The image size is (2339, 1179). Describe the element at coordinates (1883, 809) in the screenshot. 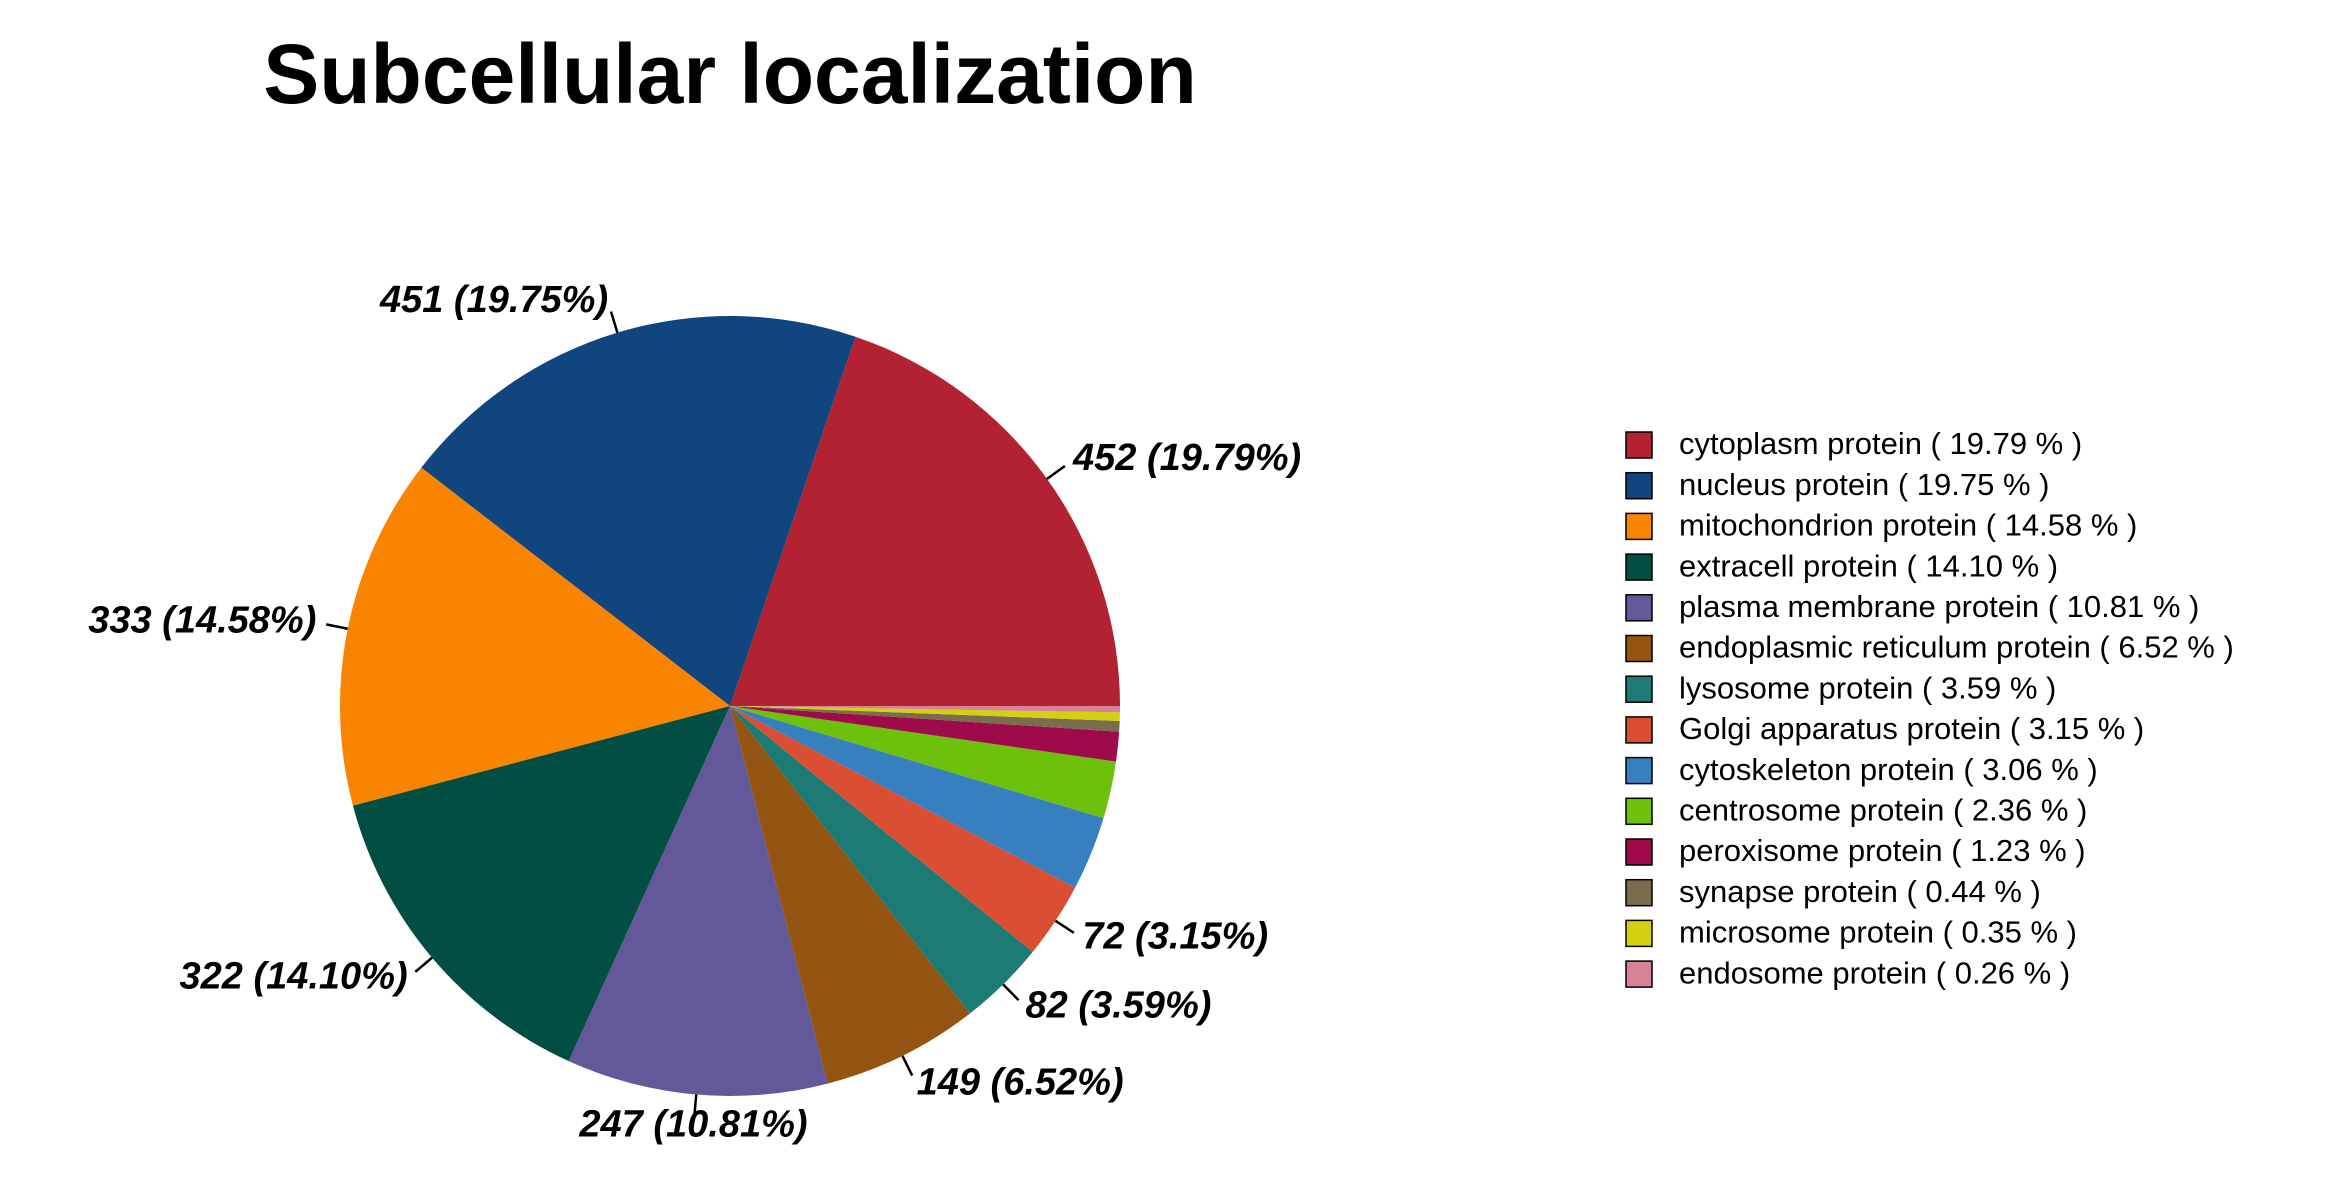

I see `legend-entry-centrosome-protein: centrosome protein ( 2.36 % )` at that location.